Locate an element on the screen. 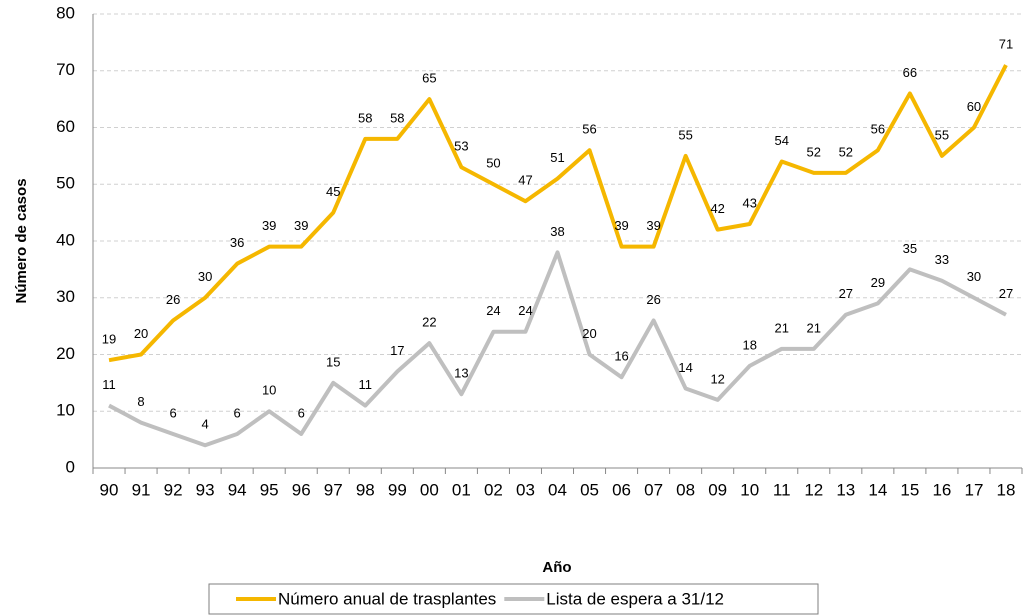  data-label: 42 is located at coordinates (717, 208).